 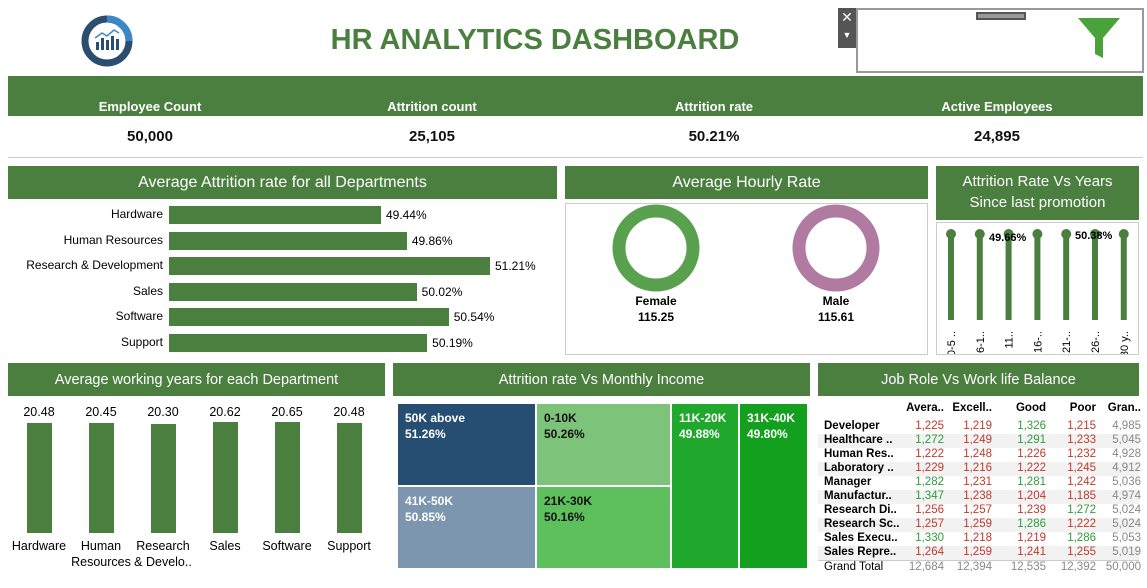 I want to click on table-row: Research Di.. 1,256 1,257 1,239 1,272 5,024, so click(x=979, y=511).